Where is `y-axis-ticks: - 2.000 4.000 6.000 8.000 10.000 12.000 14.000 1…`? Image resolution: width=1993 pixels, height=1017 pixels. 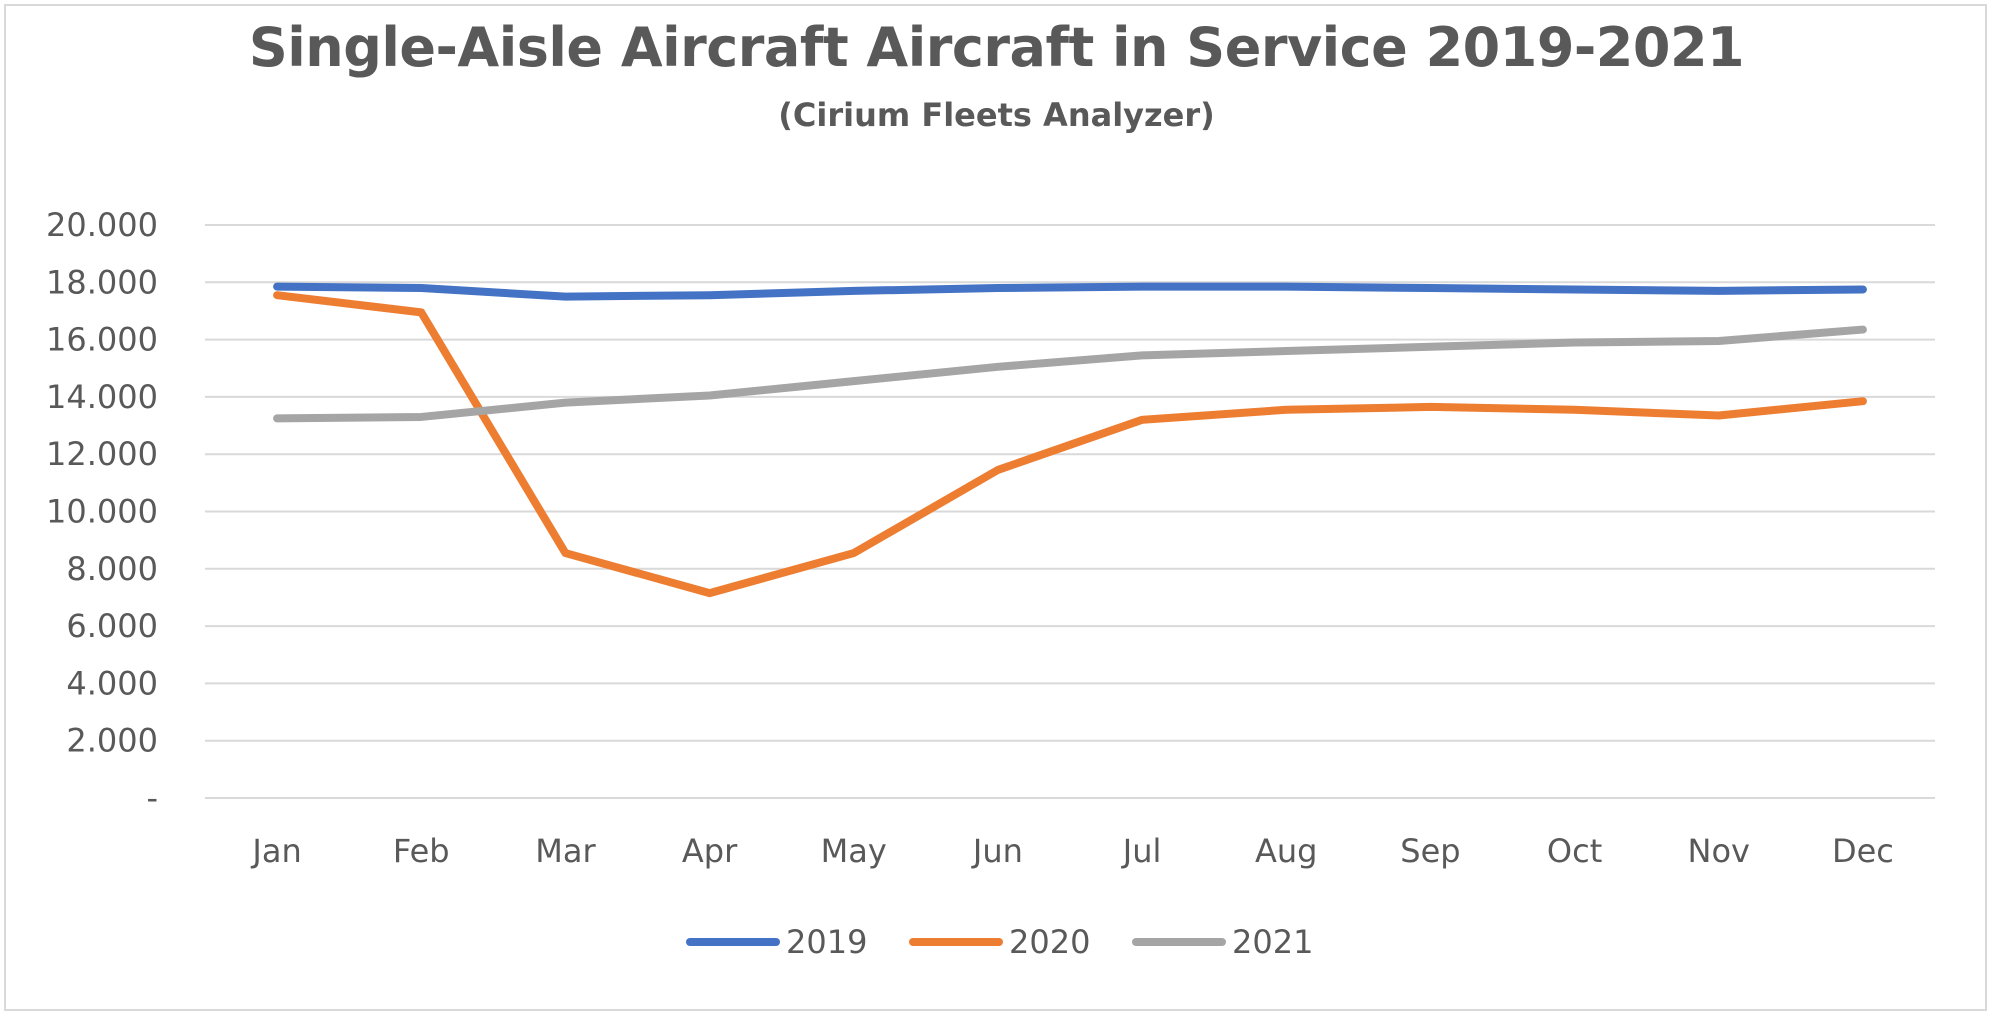
y-axis-ticks: - 2.000 4.000 6.000 8.000 10.000 12.000 14.000 1… is located at coordinates (102, 511).